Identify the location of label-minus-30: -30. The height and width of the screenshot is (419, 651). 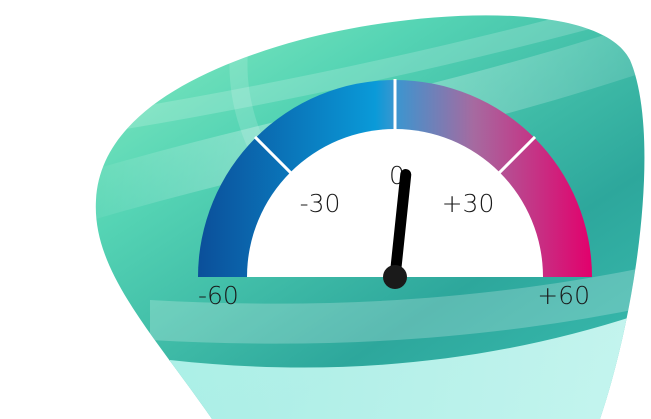
(320, 203).